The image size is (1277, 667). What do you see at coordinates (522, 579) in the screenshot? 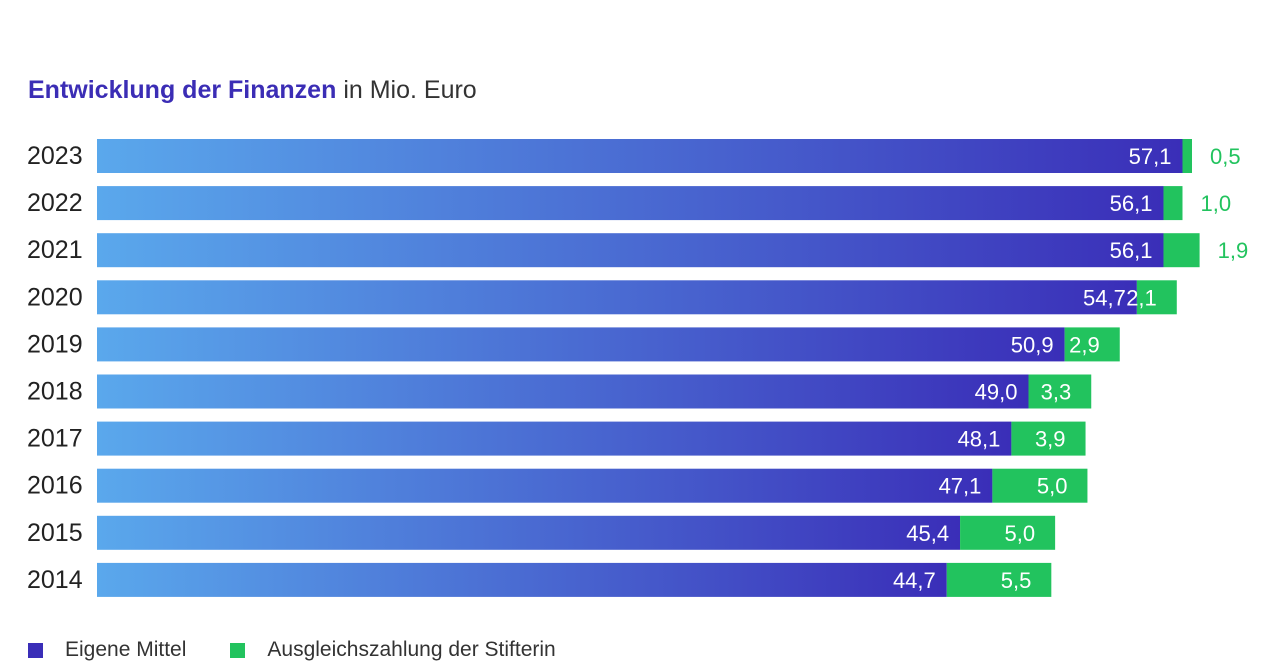
I see `bar-eigene-mittel-2014` at bounding box center [522, 579].